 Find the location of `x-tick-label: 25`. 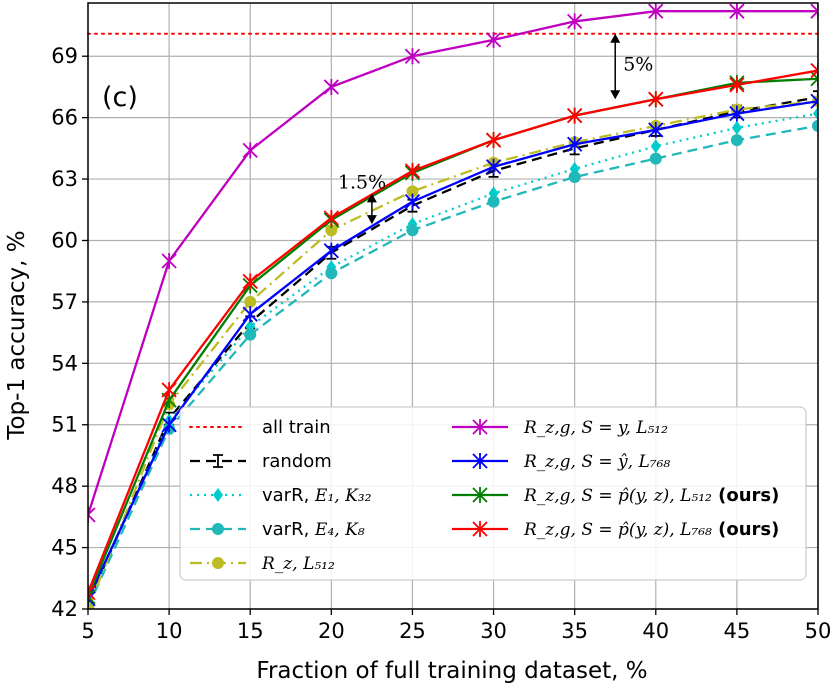

x-tick-label: 25 is located at coordinates (412, 631).